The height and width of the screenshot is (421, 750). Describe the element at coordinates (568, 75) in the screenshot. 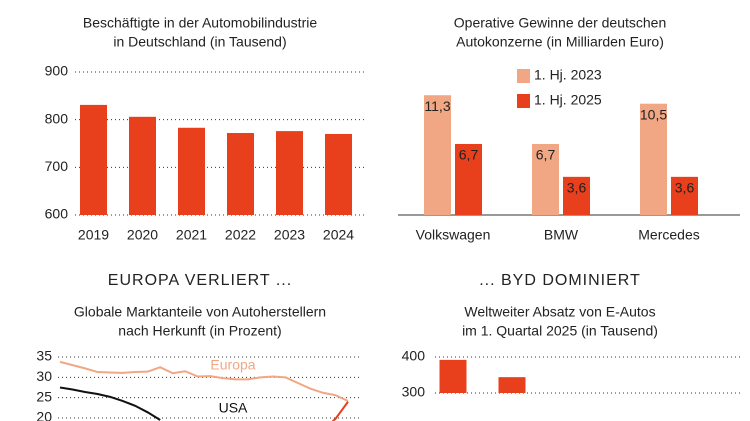

I see `legend-label: 1. Hj. 2023` at that location.